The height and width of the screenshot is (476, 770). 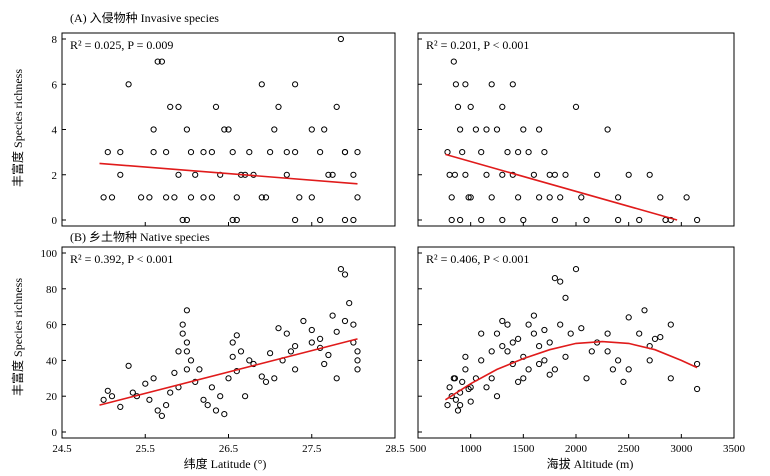 I want to click on x-tick-label: 3500, so click(x=734, y=449).